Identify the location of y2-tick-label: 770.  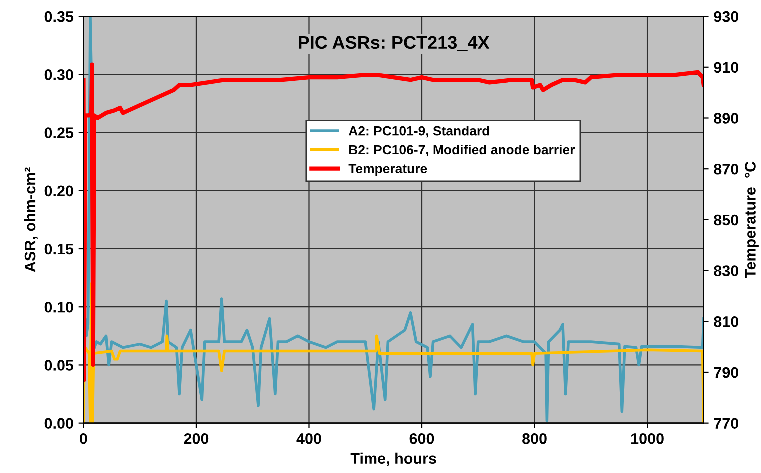
(726, 424).